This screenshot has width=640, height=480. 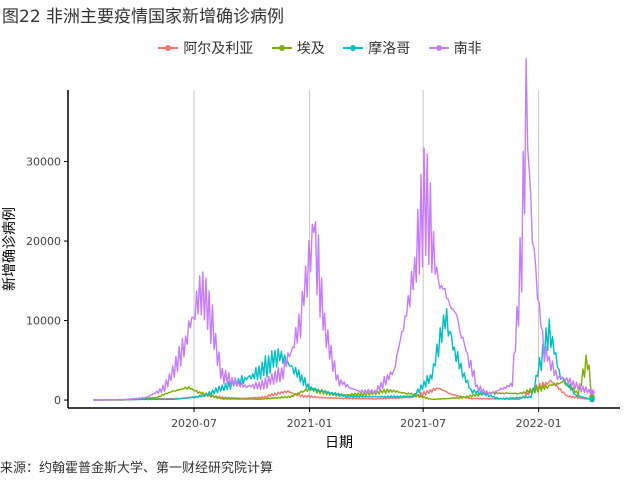 I want to click on x-tick-label: 2021-07, so click(x=423, y=423).